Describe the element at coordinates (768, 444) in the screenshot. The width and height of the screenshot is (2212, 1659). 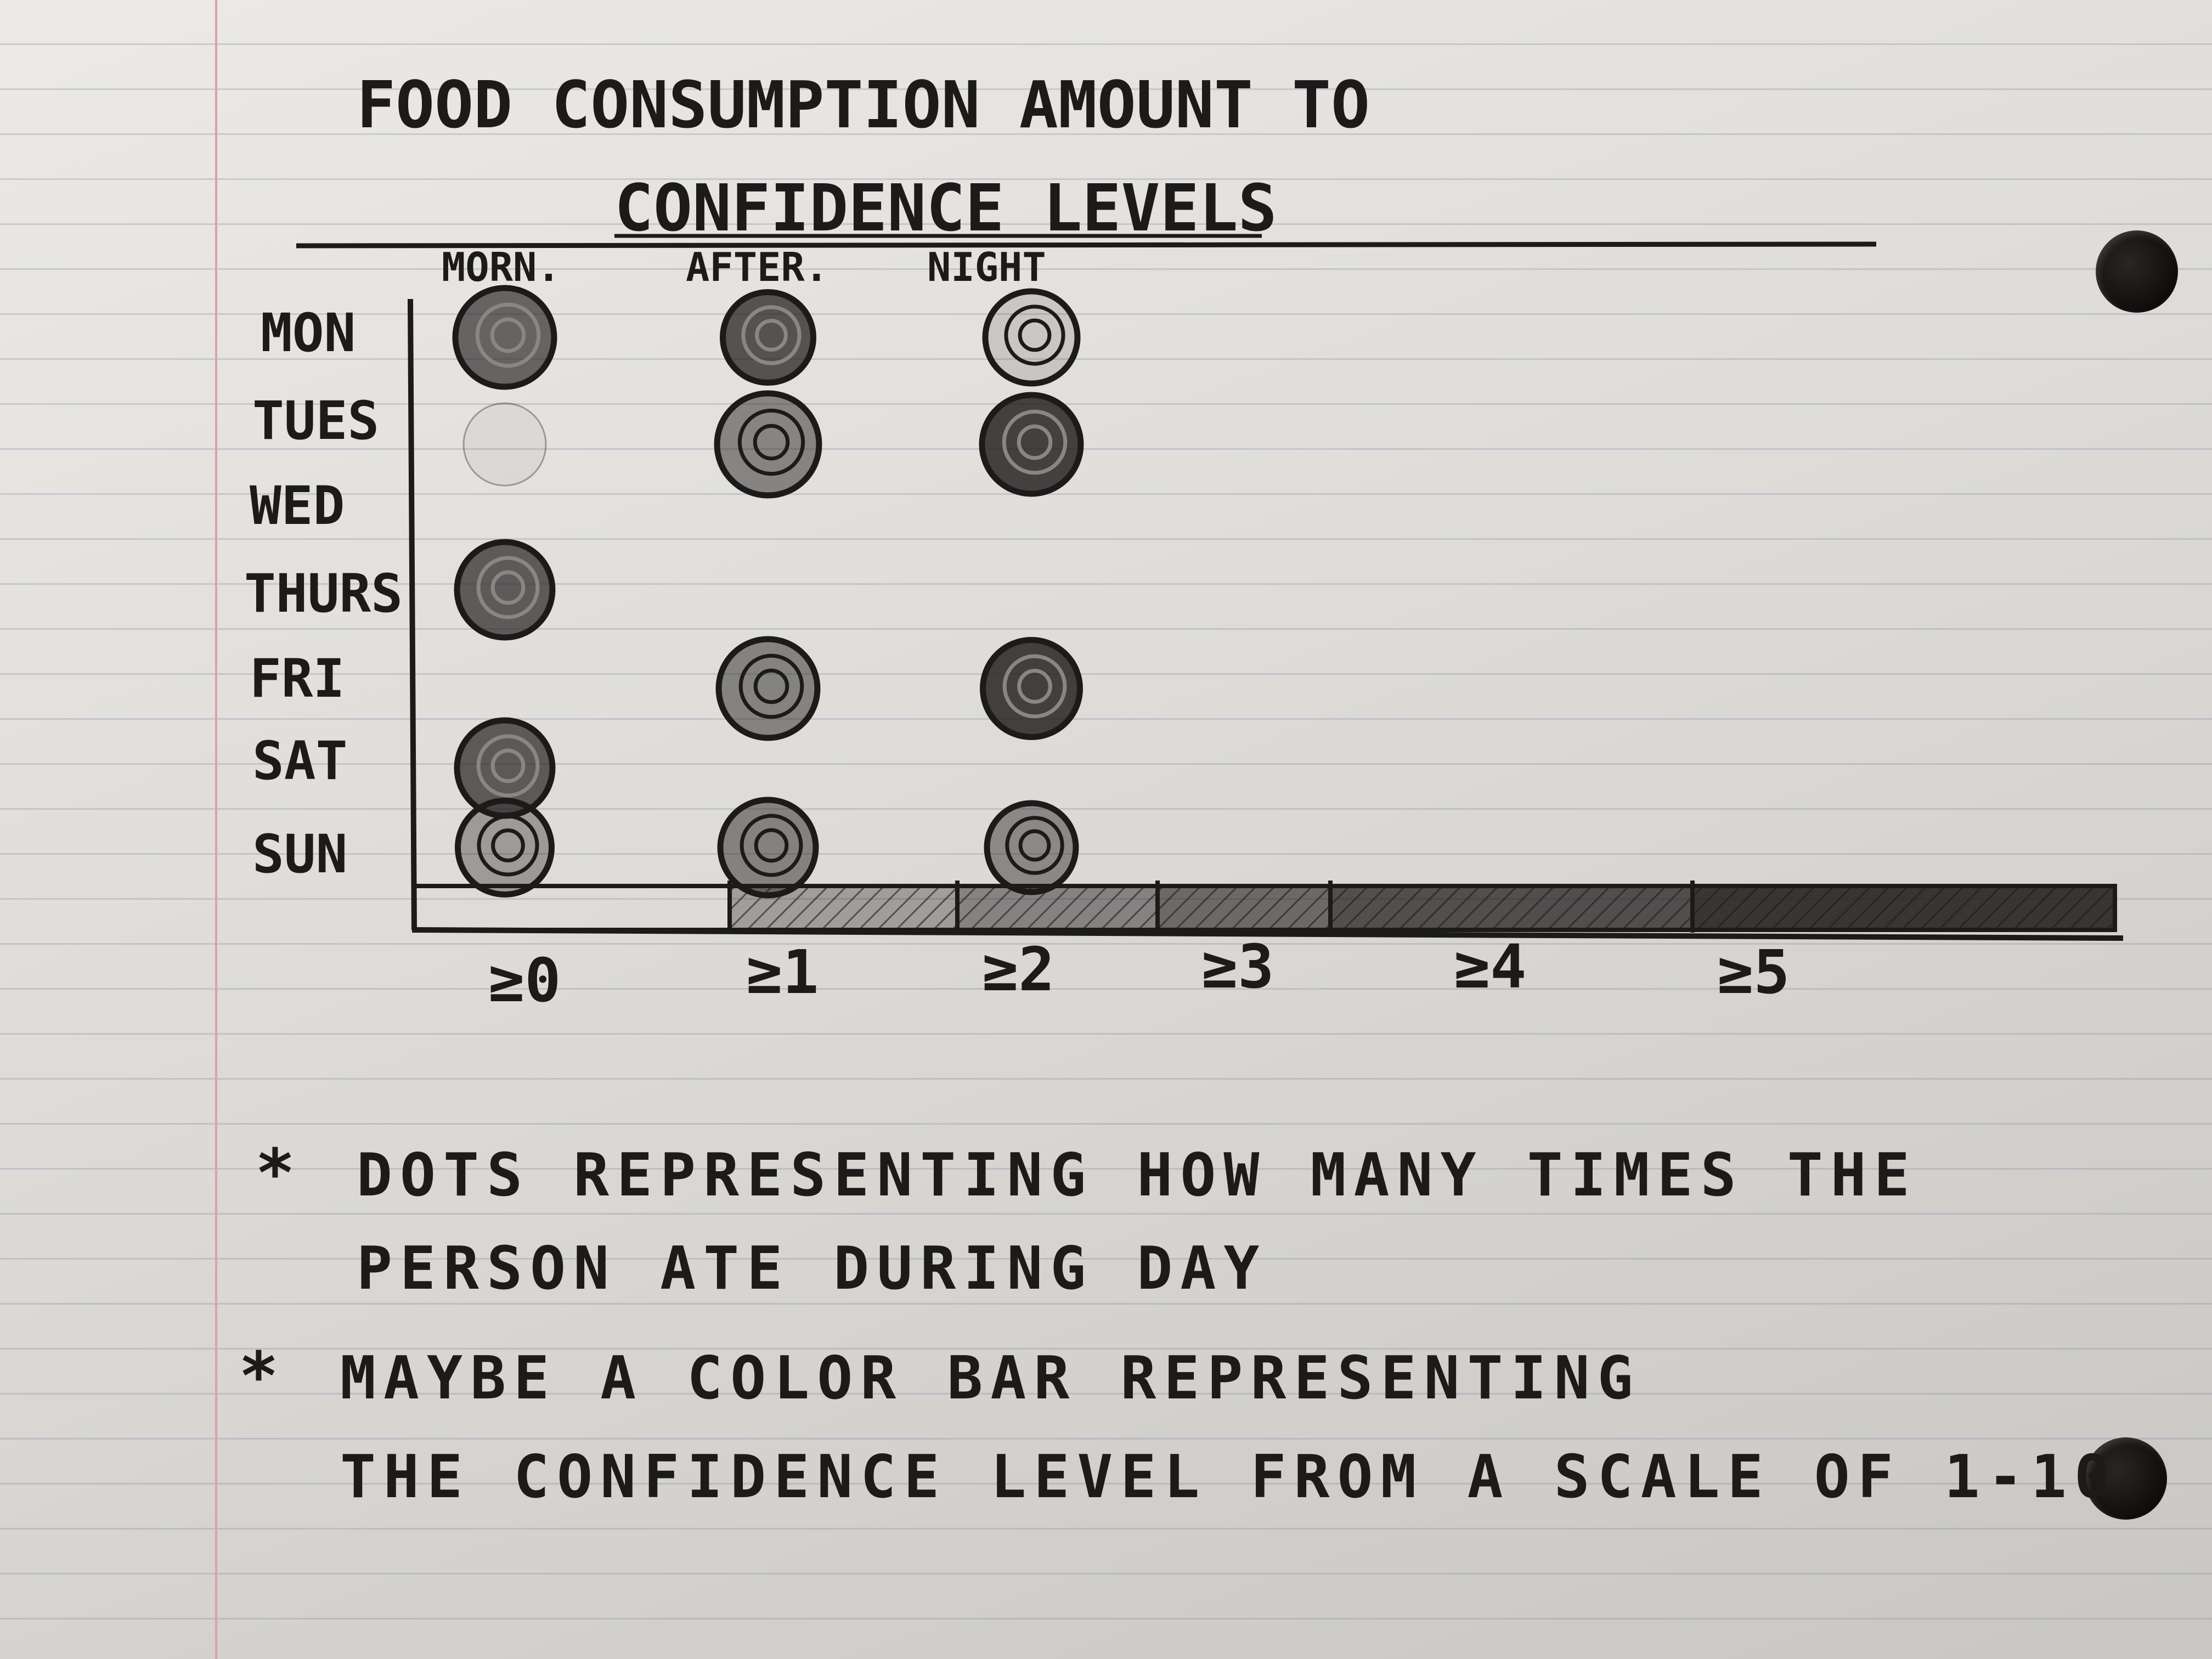
I see `dot-tues-after` at that location.